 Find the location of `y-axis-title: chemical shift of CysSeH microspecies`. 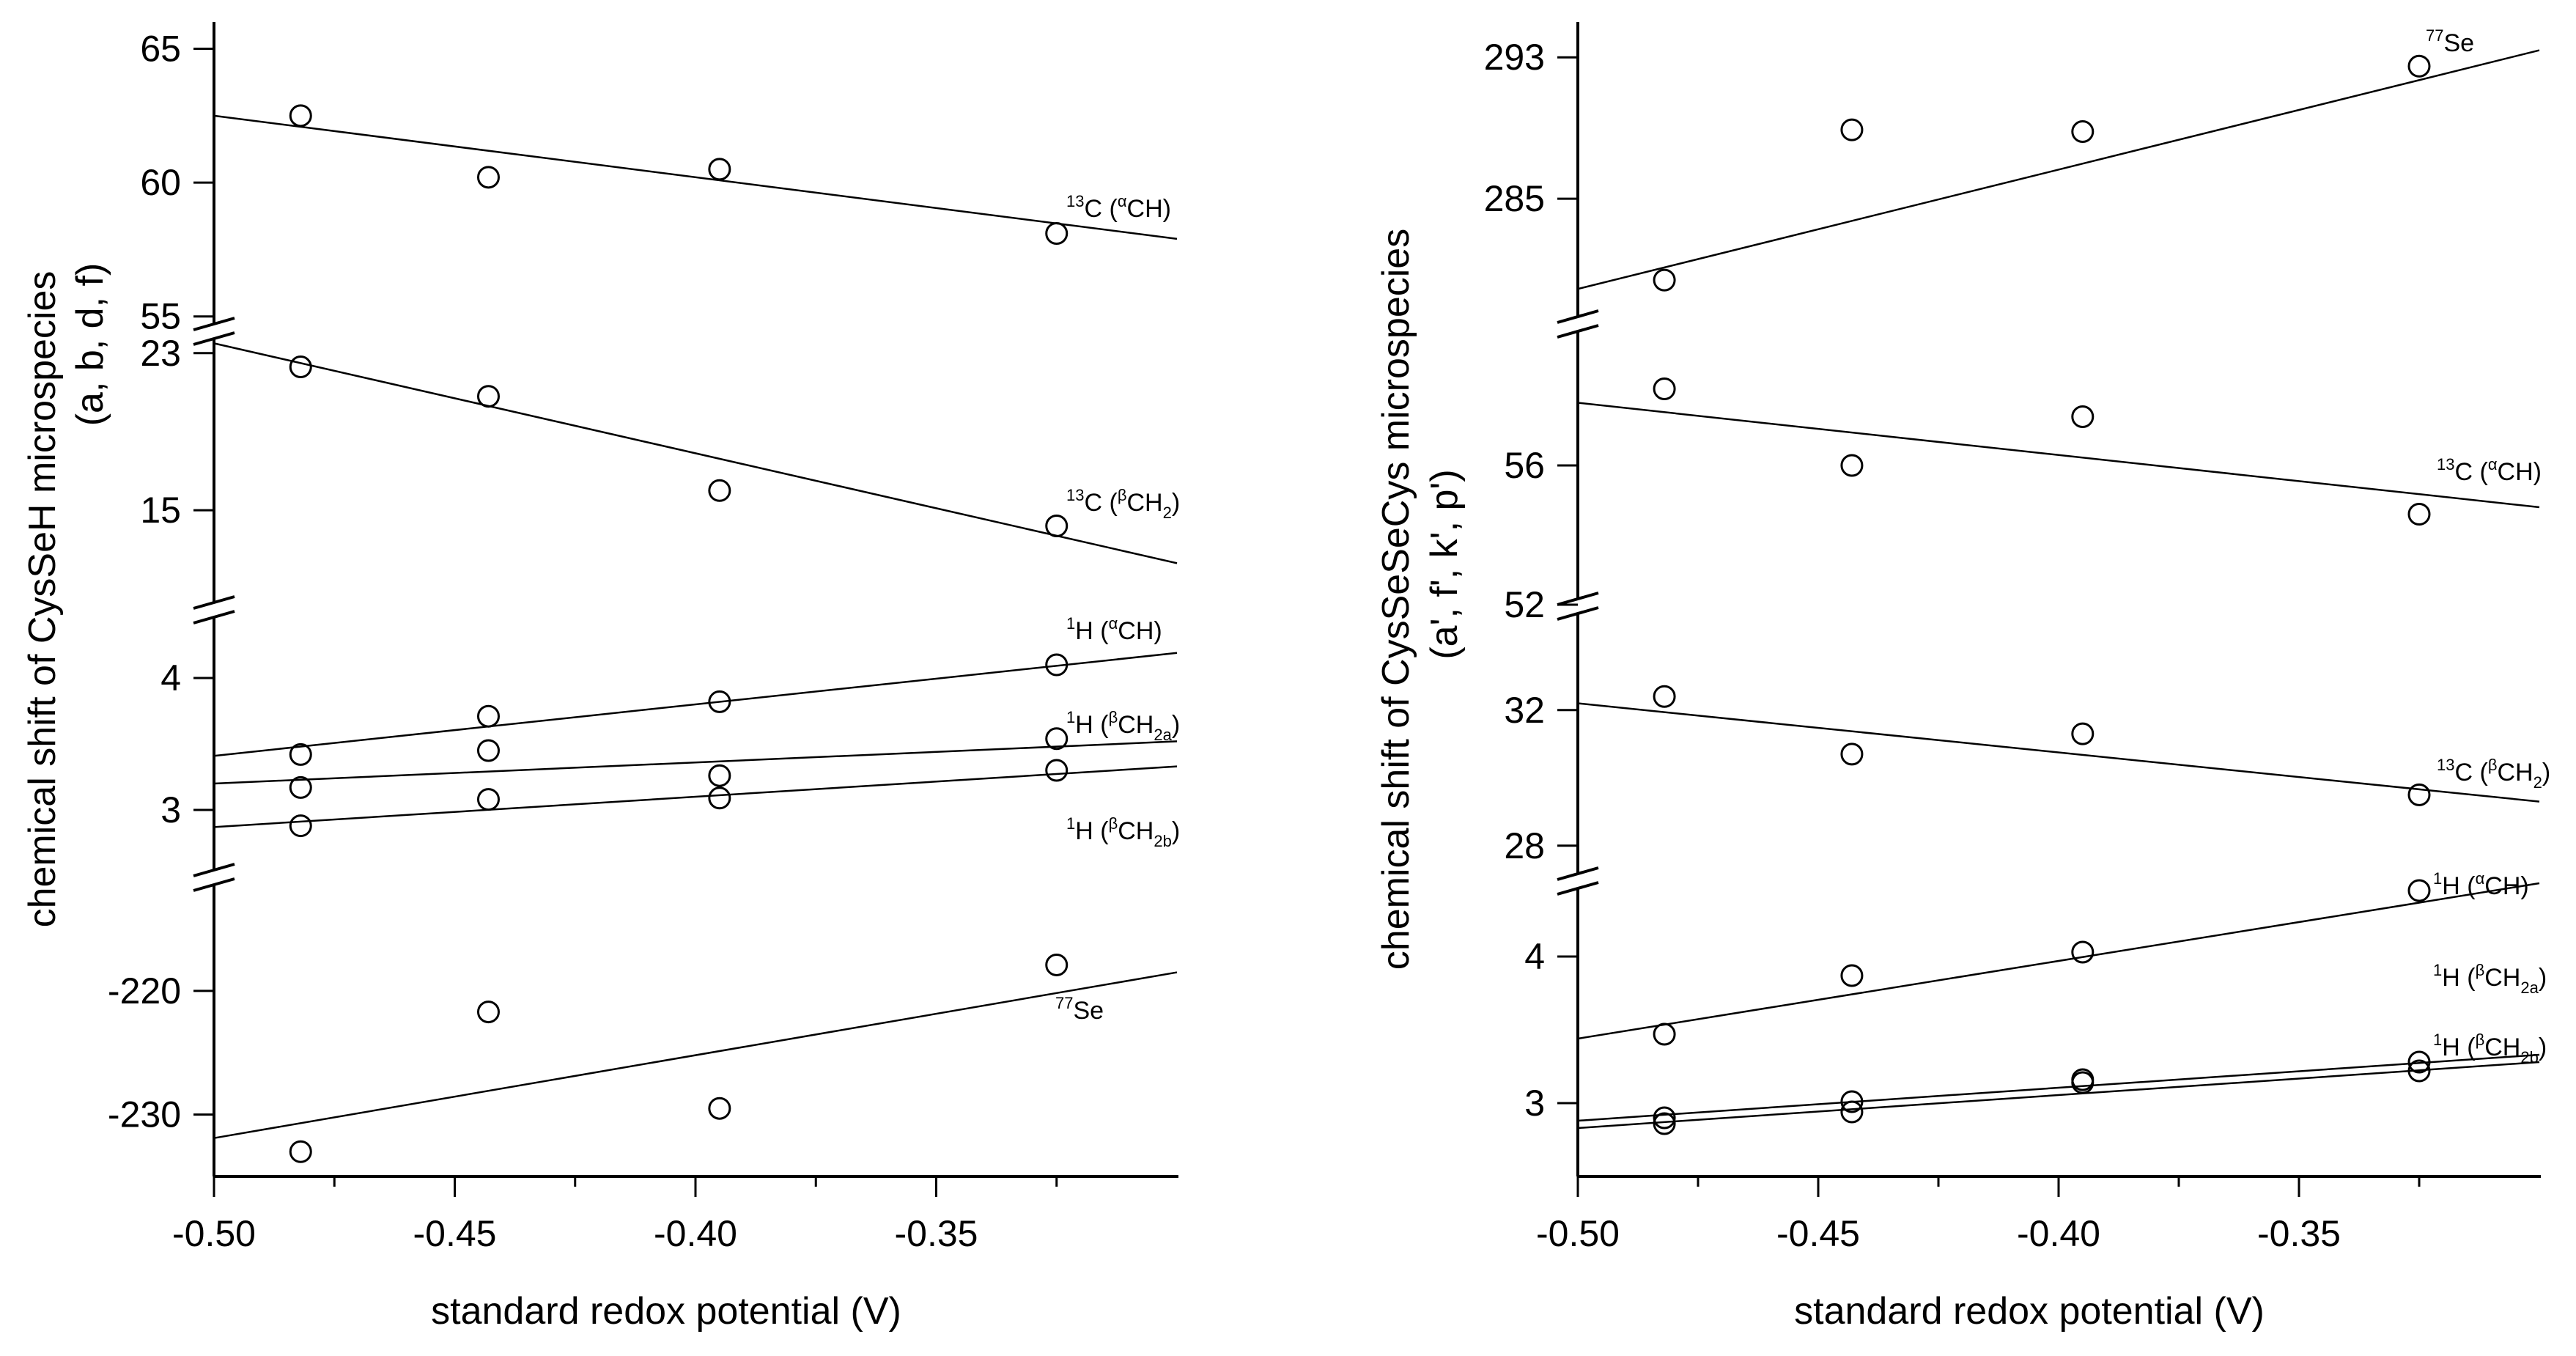

y-axis-title: chemical shift of CysSeH microspecies is located at coordinates (42, 599).